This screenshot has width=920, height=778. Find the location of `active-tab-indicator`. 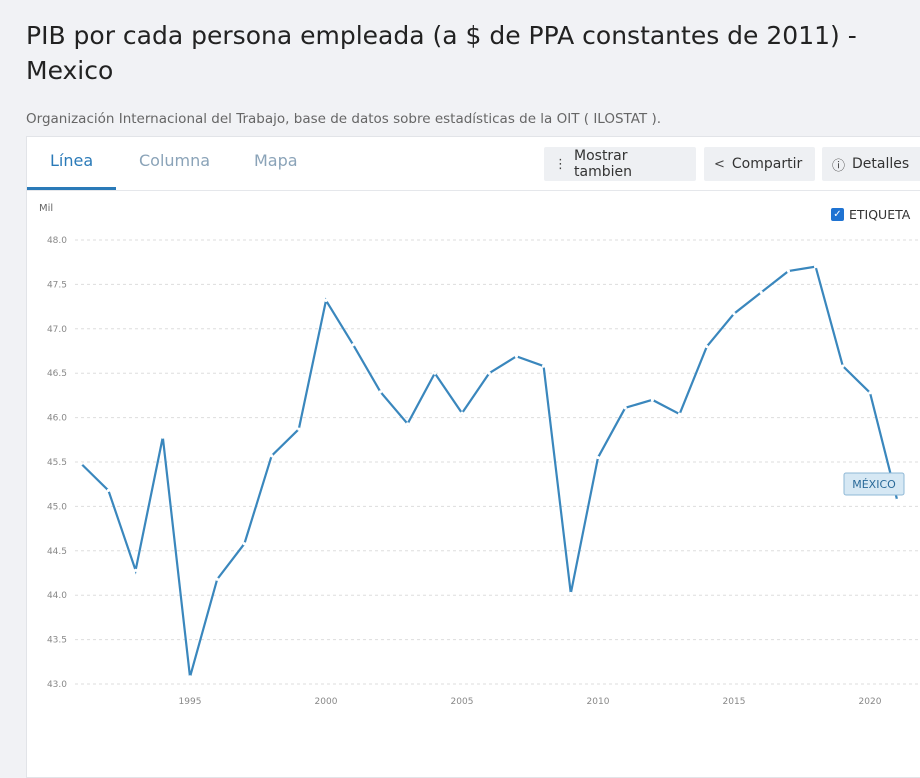

active-tab-indicator is located at coordinates (71, 188).